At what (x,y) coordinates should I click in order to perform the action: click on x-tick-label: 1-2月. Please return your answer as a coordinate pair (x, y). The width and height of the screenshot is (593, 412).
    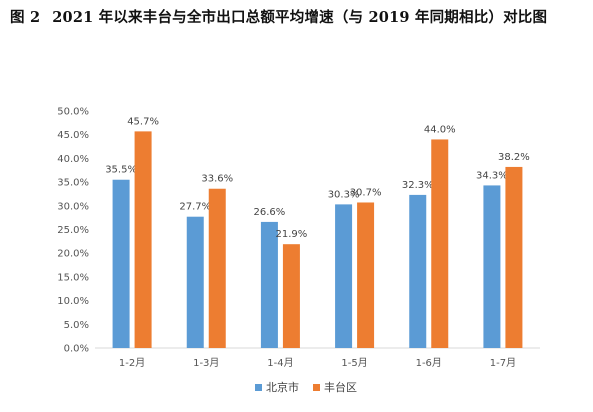
    Looking at the image, I should click on (132, 363).